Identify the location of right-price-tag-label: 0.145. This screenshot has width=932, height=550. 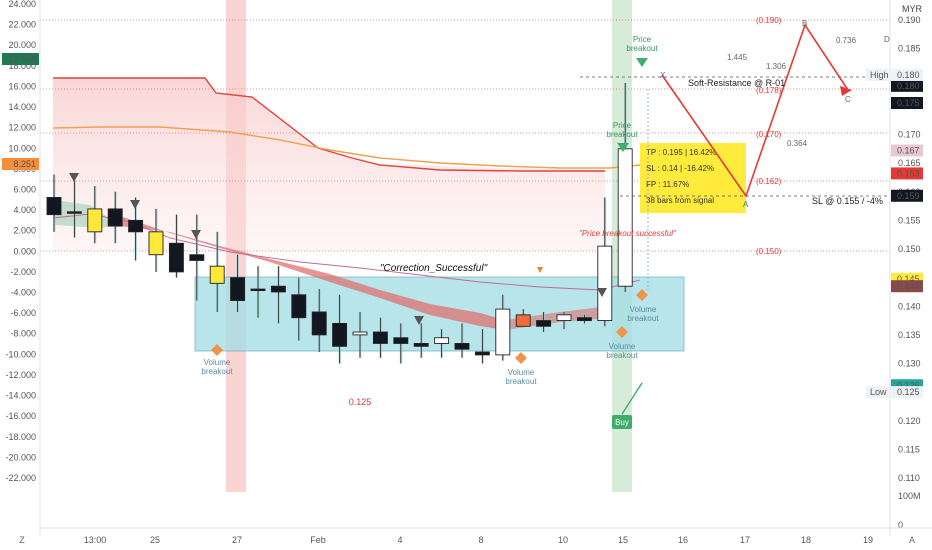
(908, 279).